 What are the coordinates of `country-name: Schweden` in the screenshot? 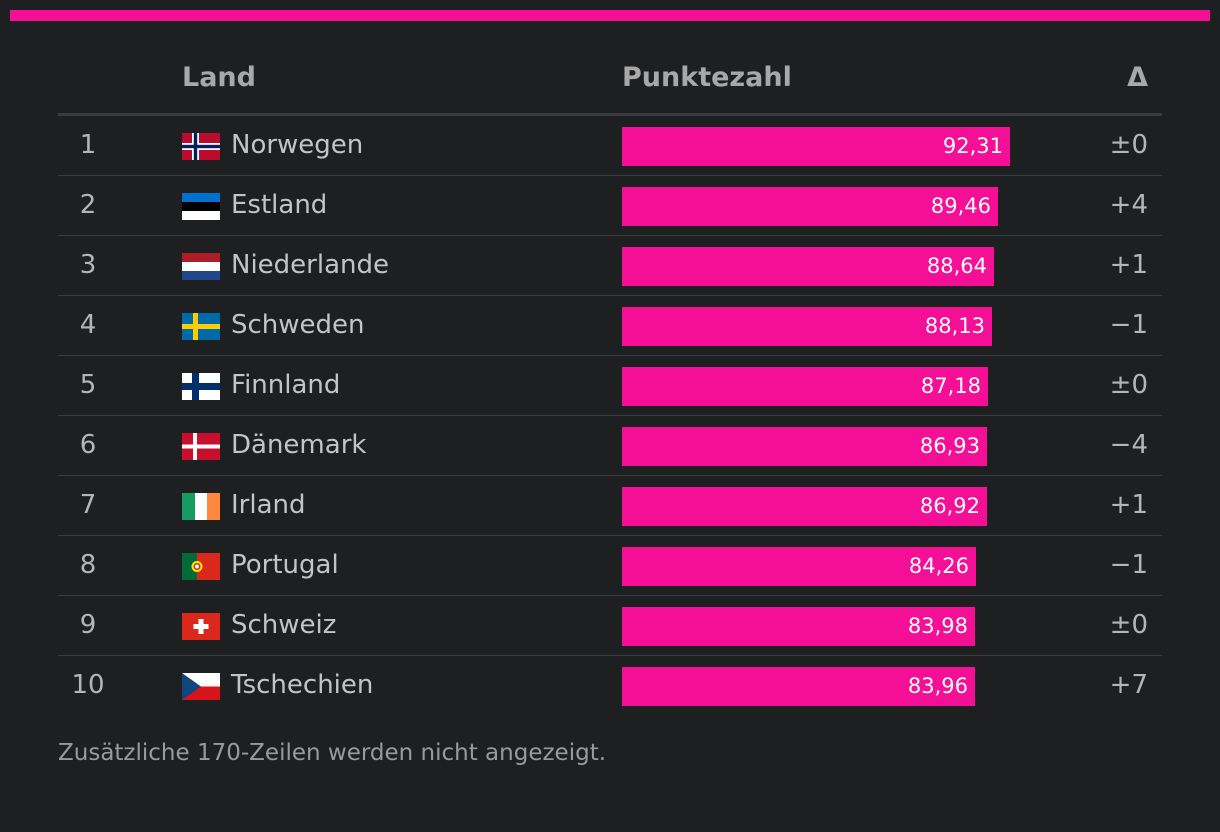 It's located at (298, 325).